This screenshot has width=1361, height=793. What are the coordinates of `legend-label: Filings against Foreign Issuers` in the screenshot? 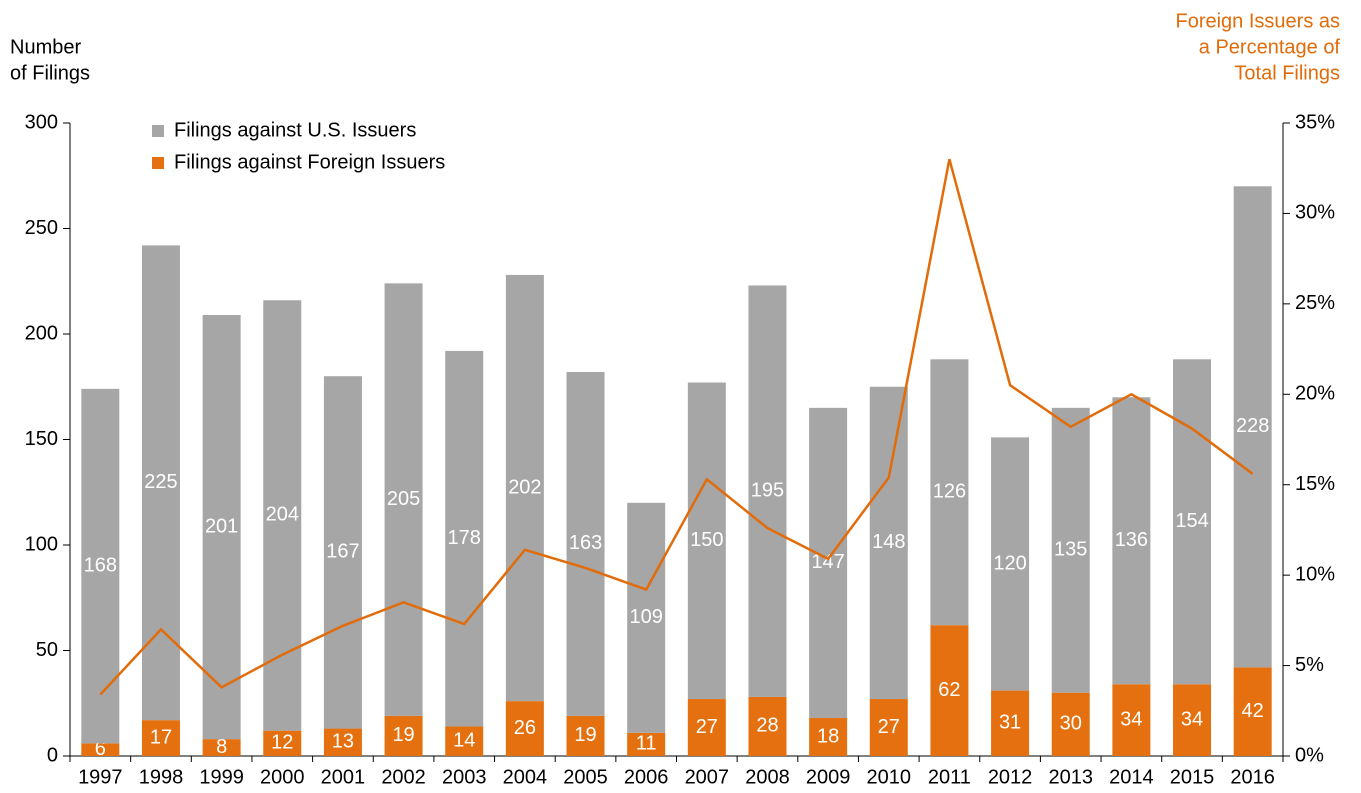 It's located at (309, 162).